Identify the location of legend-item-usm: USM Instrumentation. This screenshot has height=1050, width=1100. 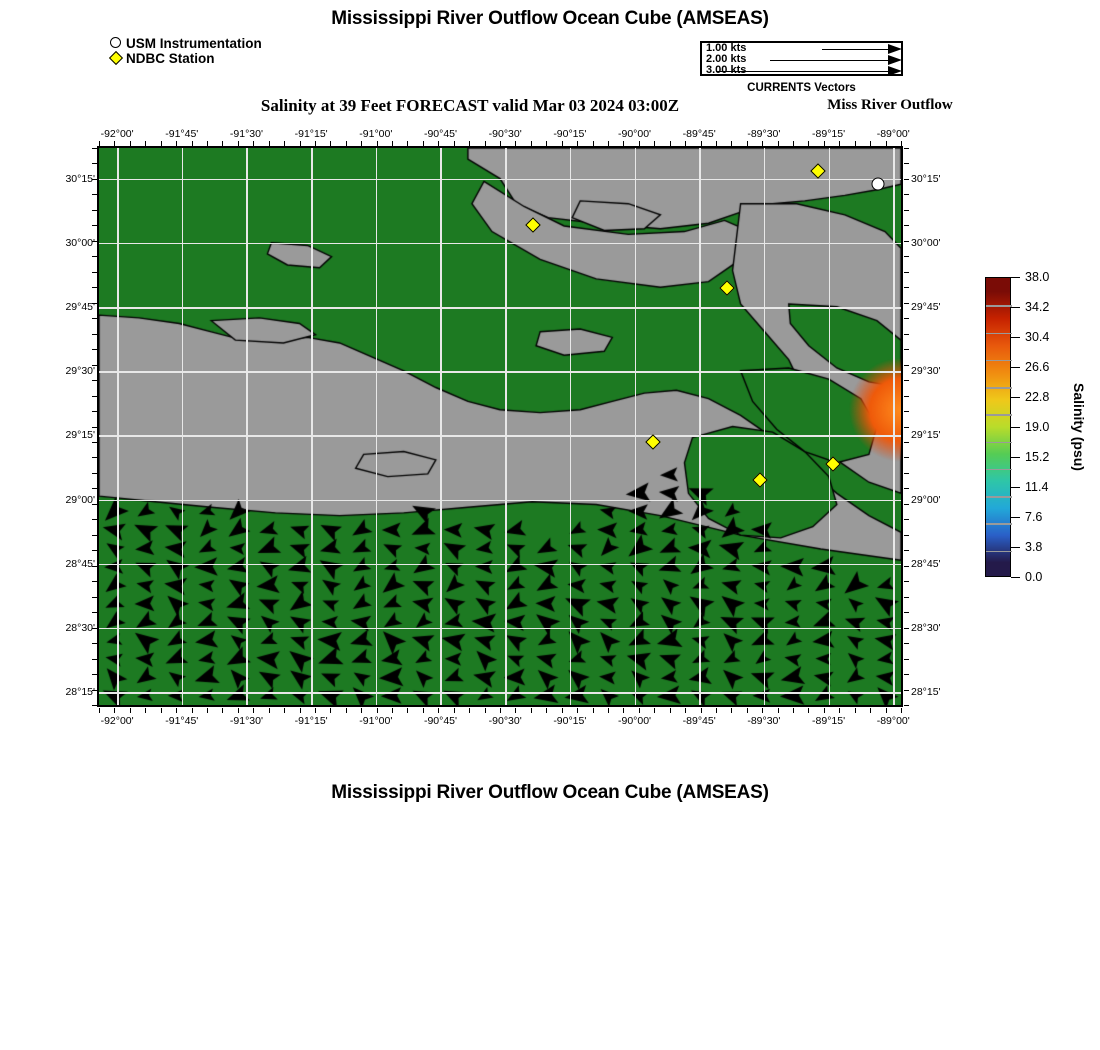
(185, 43).